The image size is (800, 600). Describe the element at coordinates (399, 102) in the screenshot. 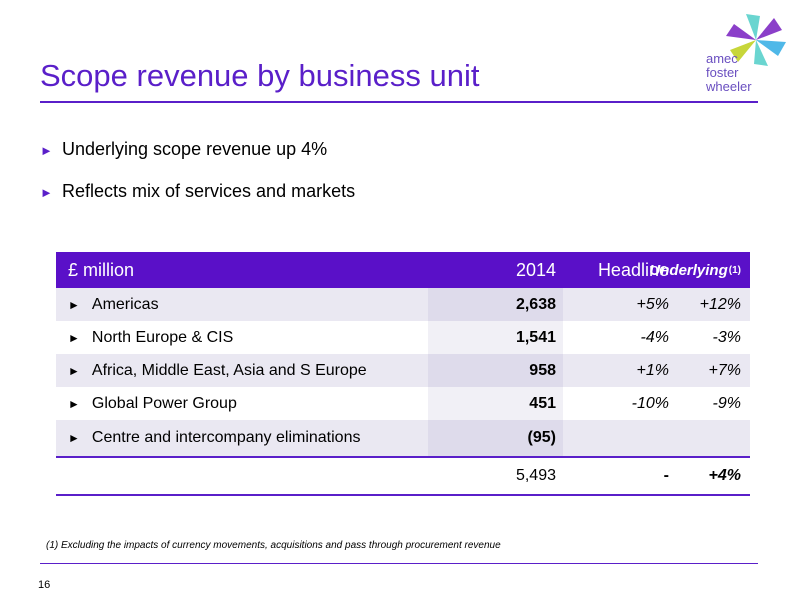

I see `title-divider` at that location.